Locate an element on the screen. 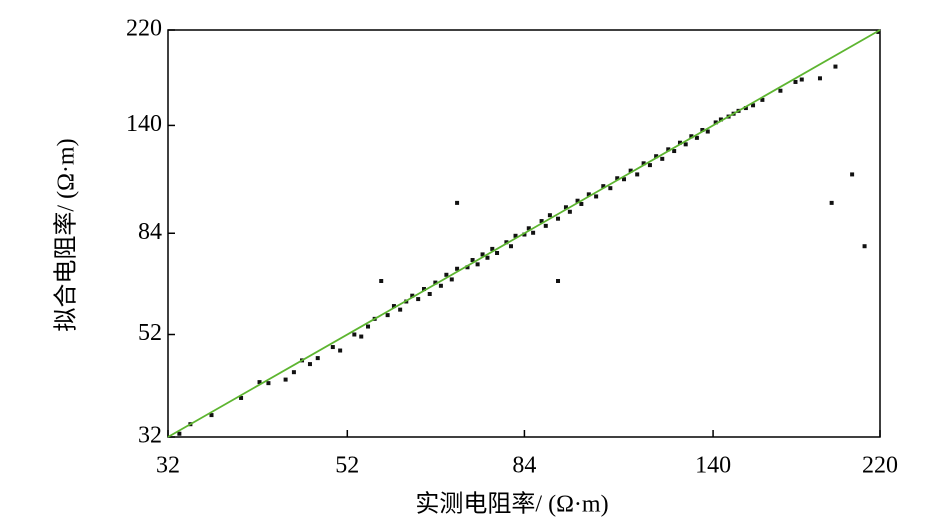 This screenshot has height=531, width=945. x-tick-label: 220 is located at coordinates (880, 466).